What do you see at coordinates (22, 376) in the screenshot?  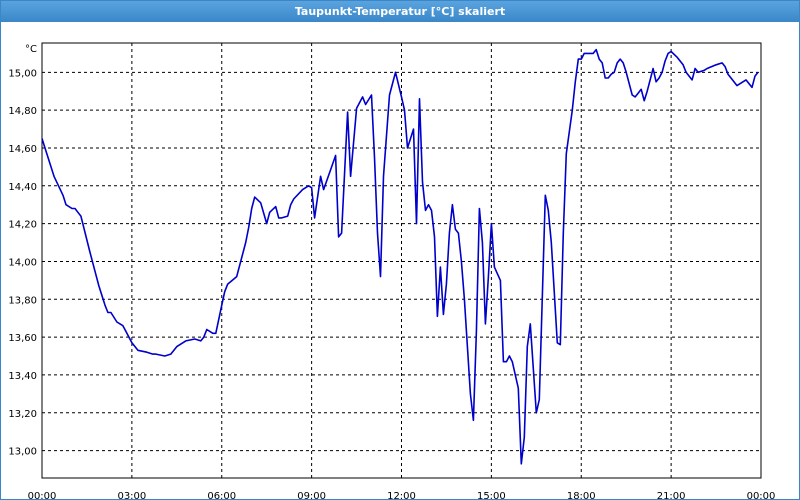 I see `y-tick-label: 13,40` at bounding box center [22, 376].